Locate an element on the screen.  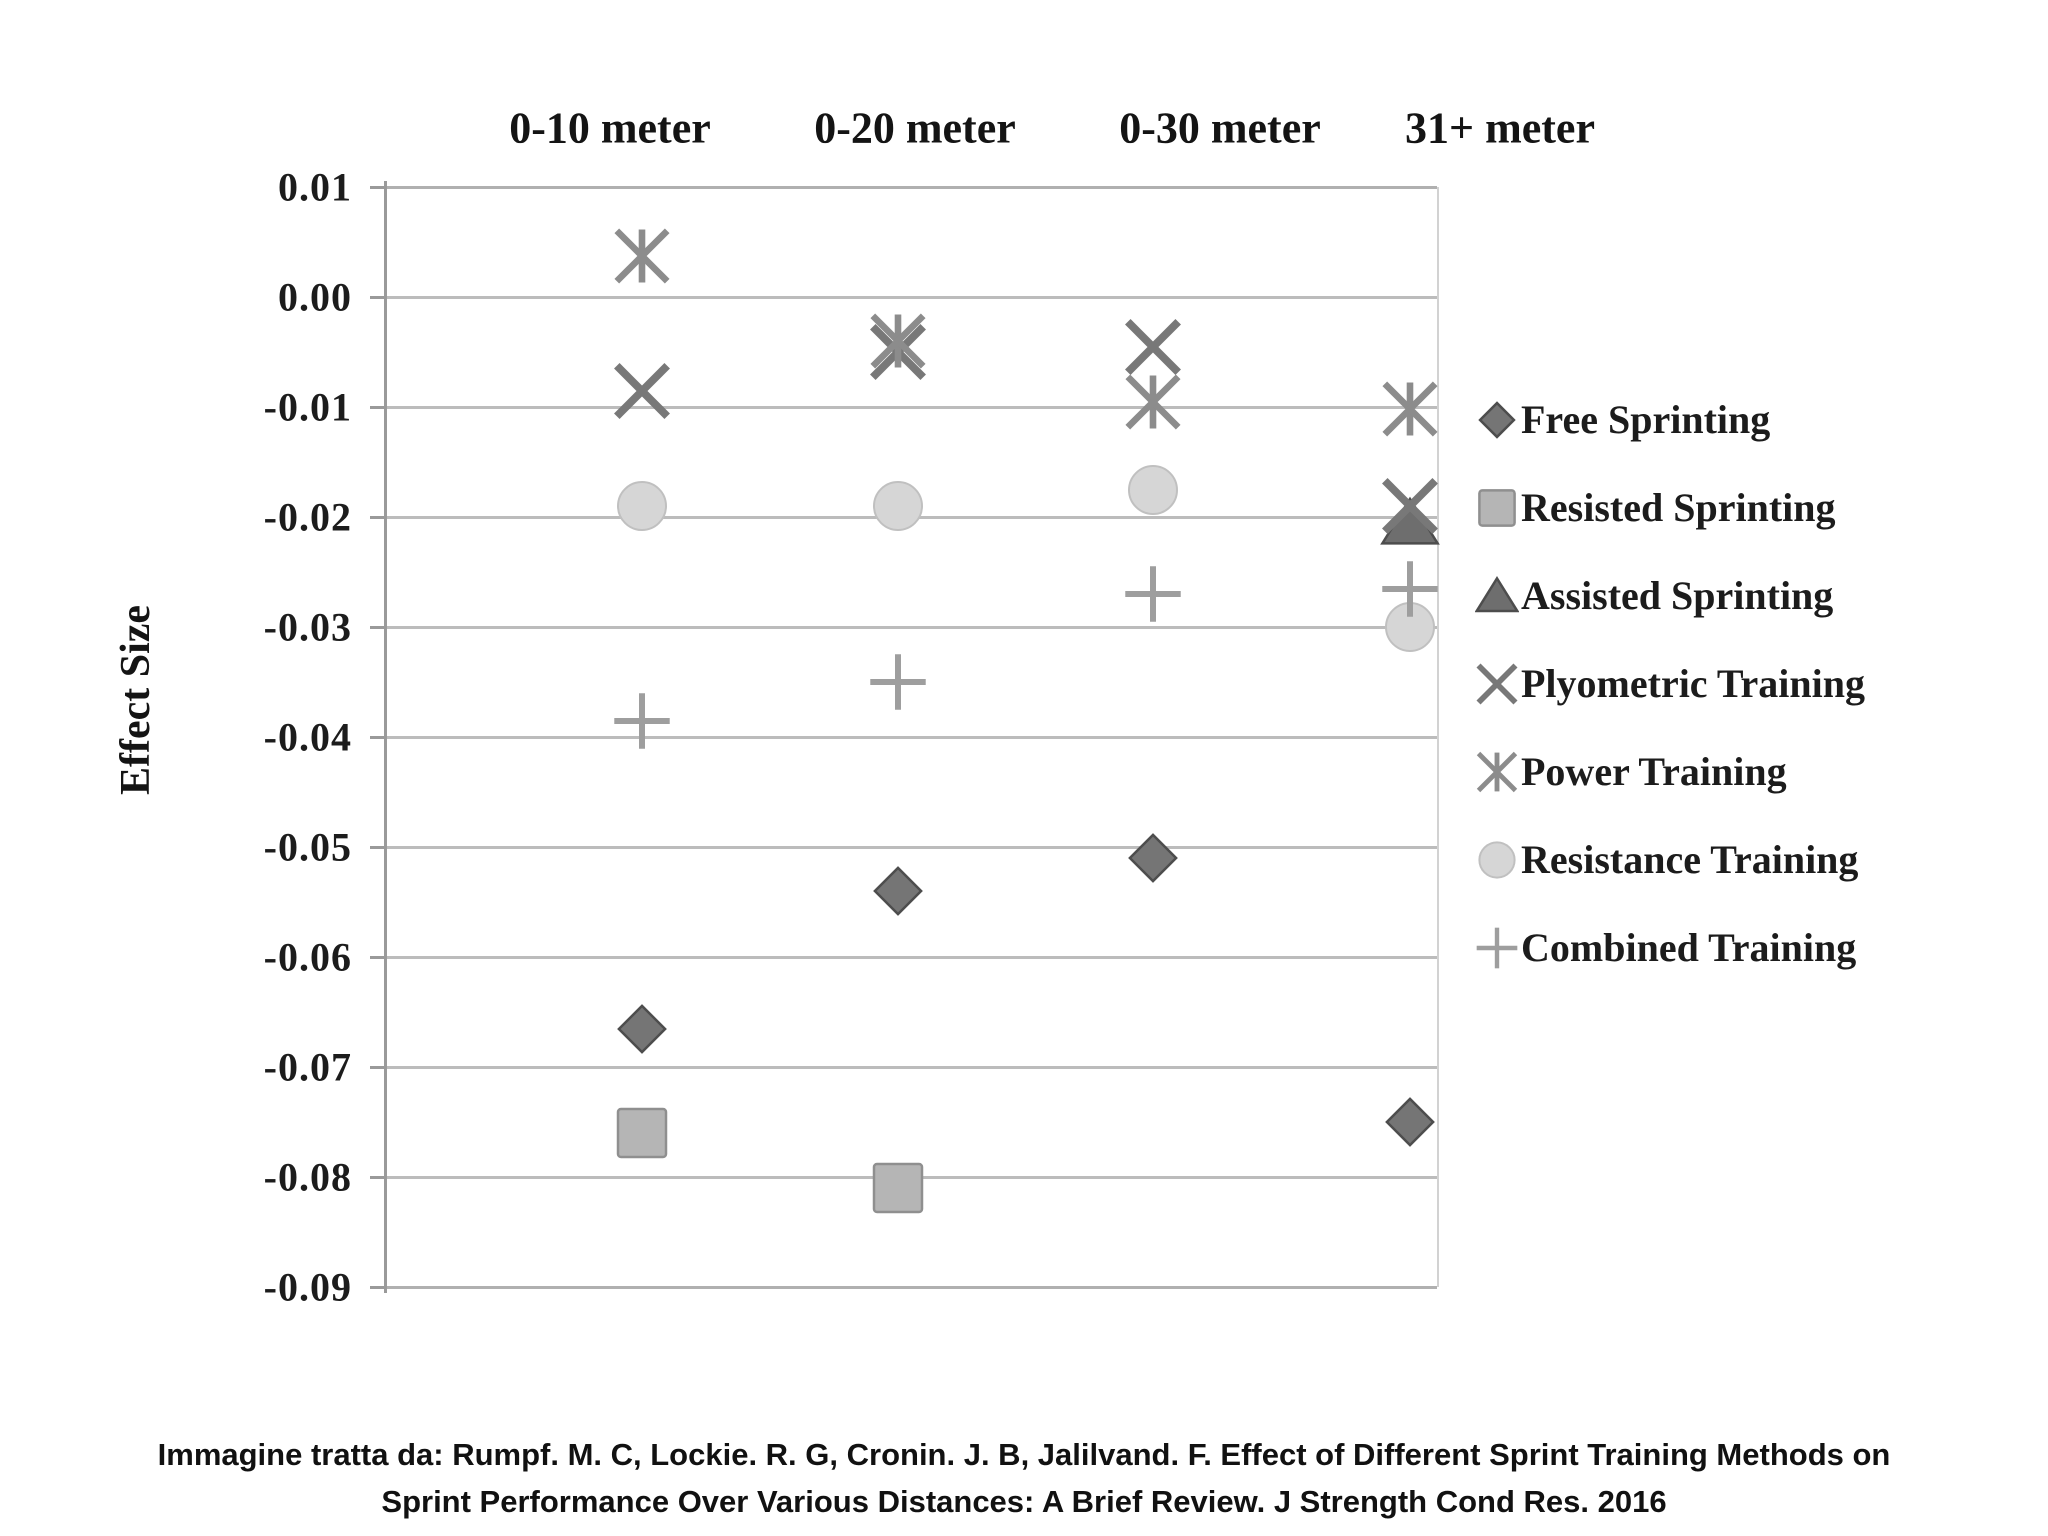
legend-item: Resisted Sprinting is located at coordinates (1655, 507).